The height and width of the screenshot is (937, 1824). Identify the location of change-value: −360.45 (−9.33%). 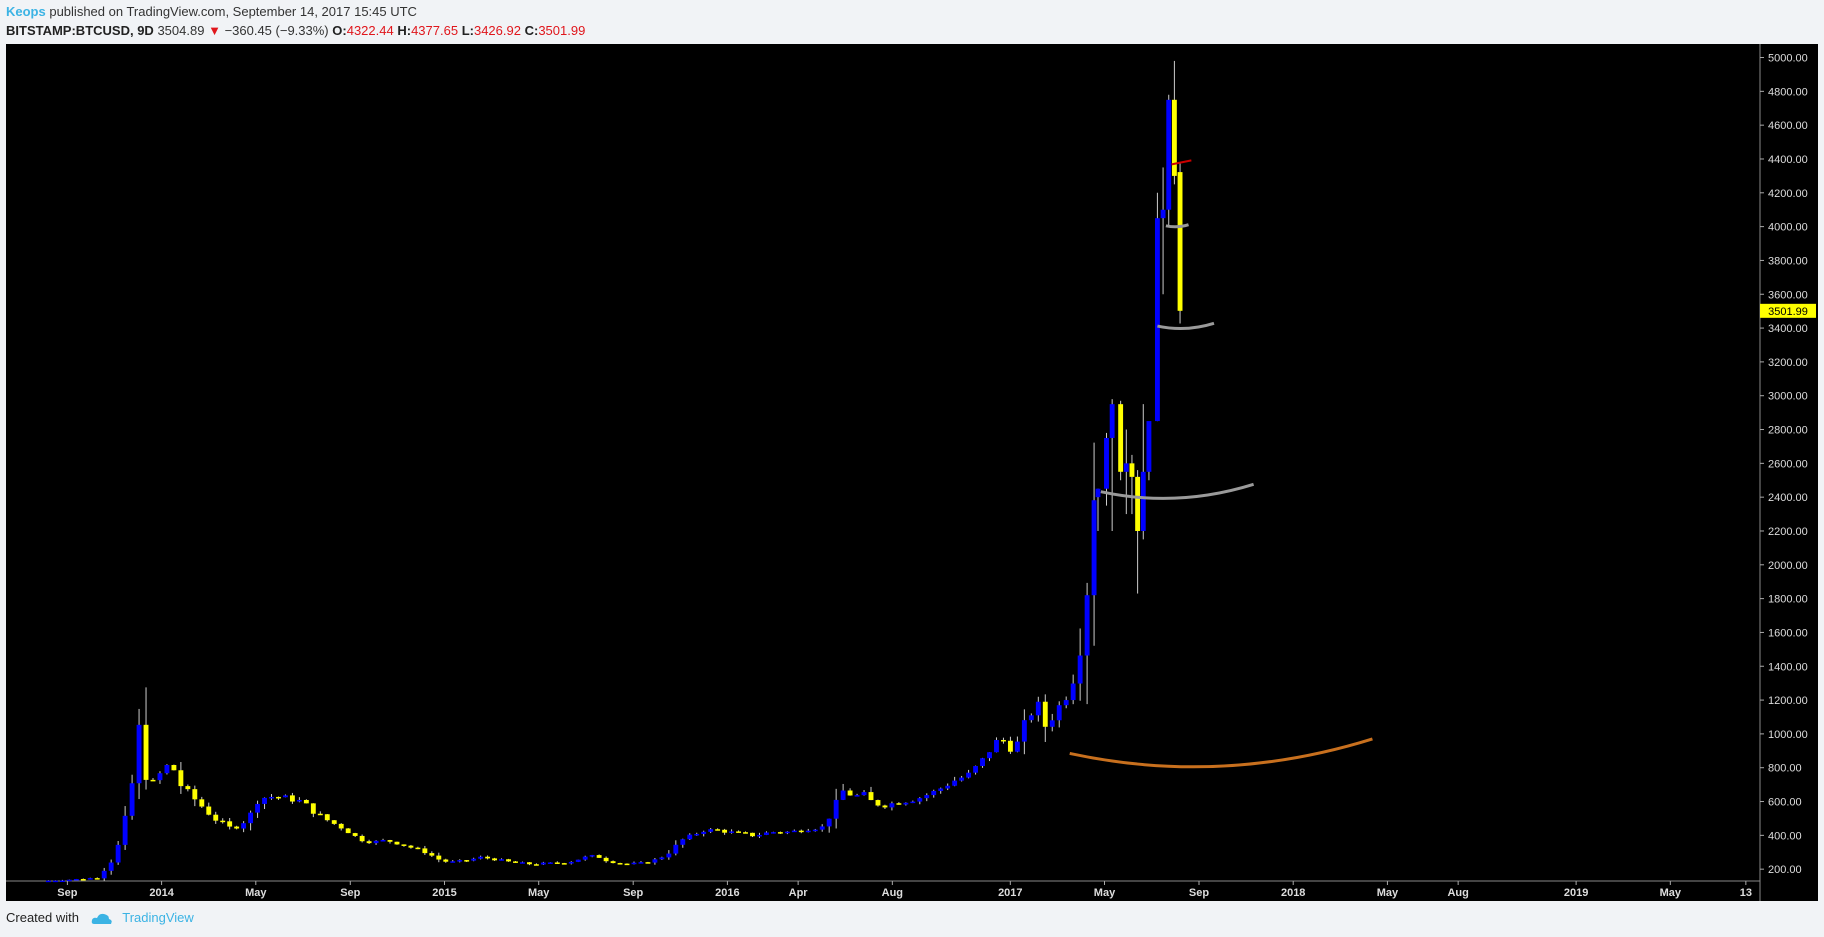
(276, 30).